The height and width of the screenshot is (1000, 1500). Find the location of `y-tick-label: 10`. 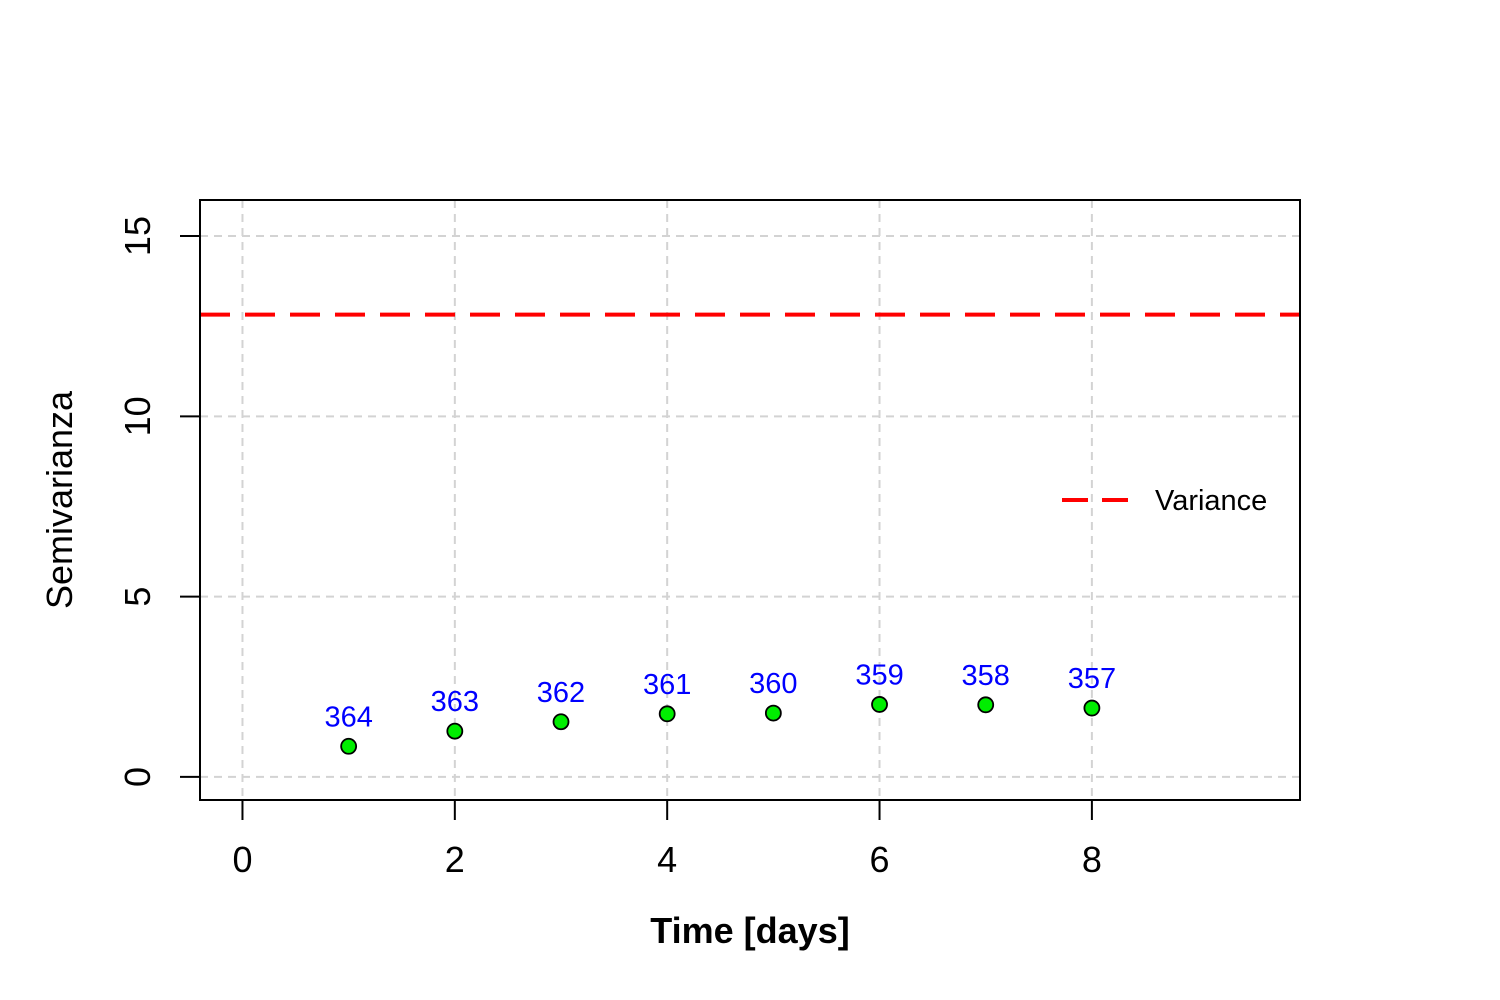

y-tick-label: 10 is located at coordinates (137, 416).